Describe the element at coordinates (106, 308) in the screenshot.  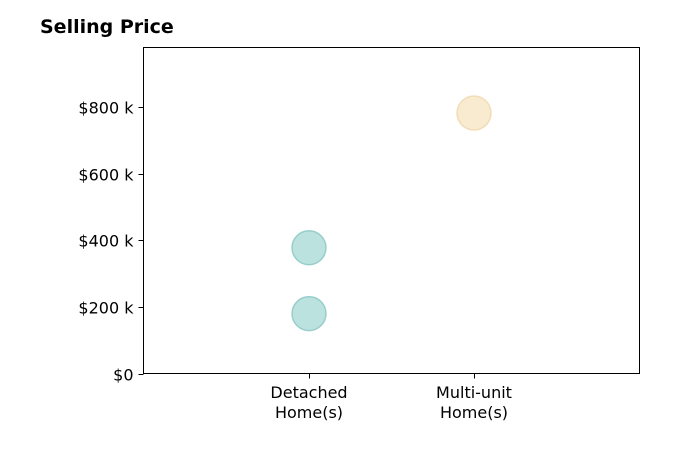
I see `y-tick-label: $200 k` at that location.